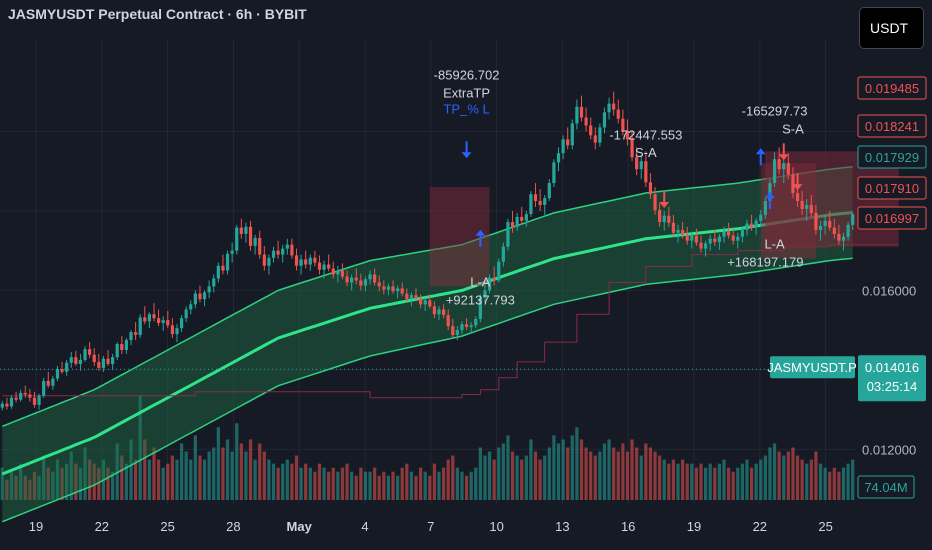  I want to click on signal-label: L-A, so click(774, 244).